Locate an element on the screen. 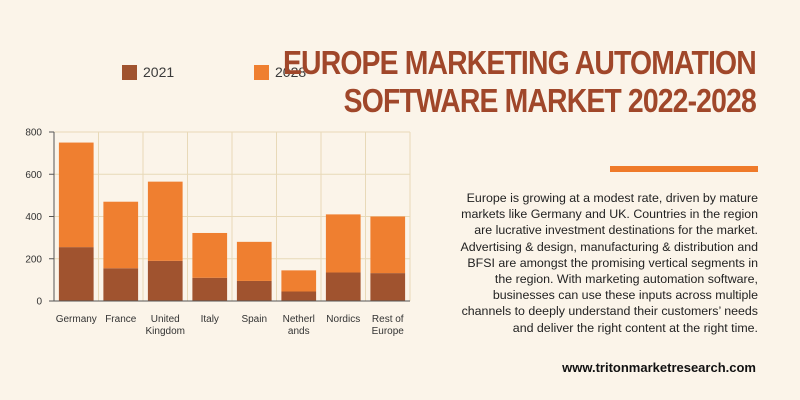  y-tick-label: 800 is located at coordinates (33, 133).